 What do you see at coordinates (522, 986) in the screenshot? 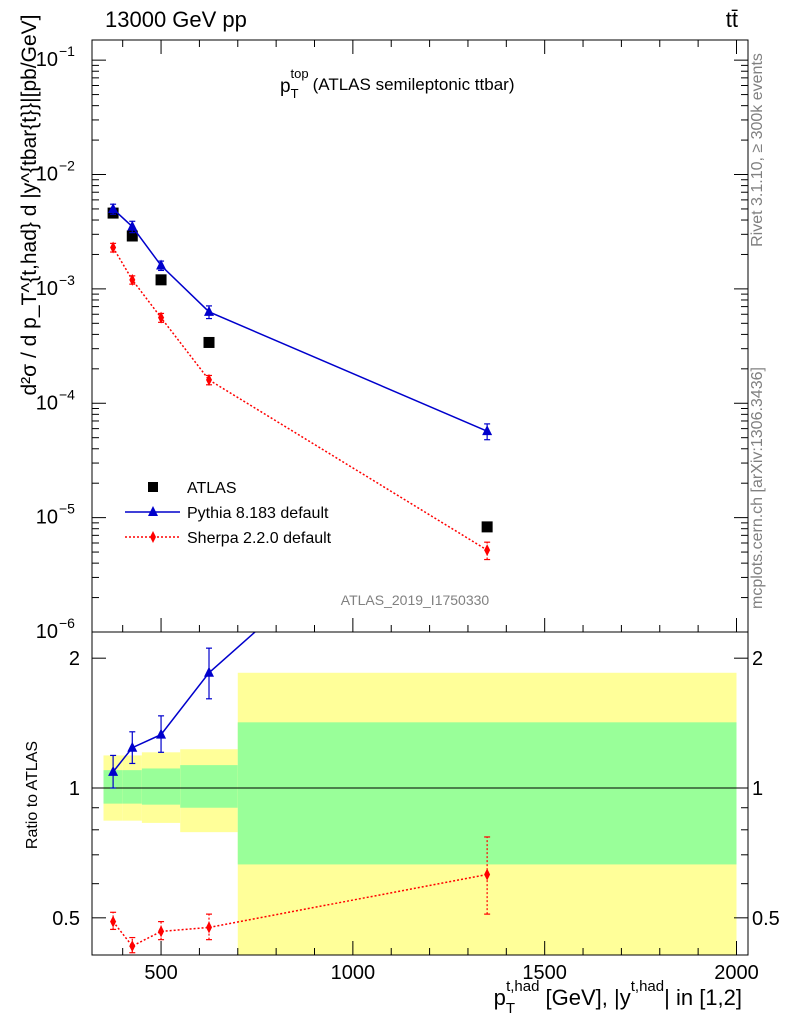
I see `x-axis-label-sup: t,had` at bounding box center [522, 986].